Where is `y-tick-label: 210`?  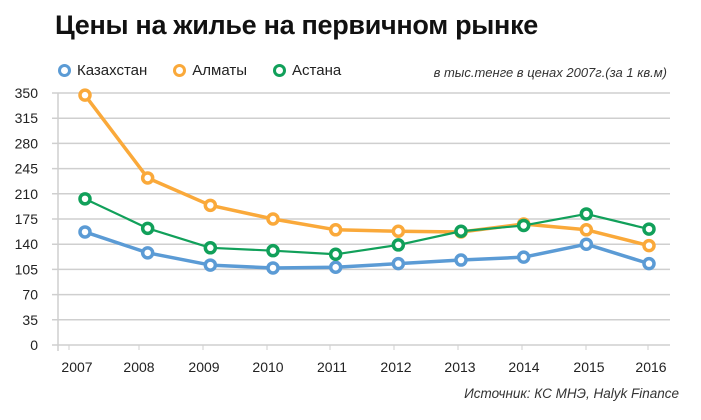
y-tick-label: 210 is located at coordinates (27, 194).